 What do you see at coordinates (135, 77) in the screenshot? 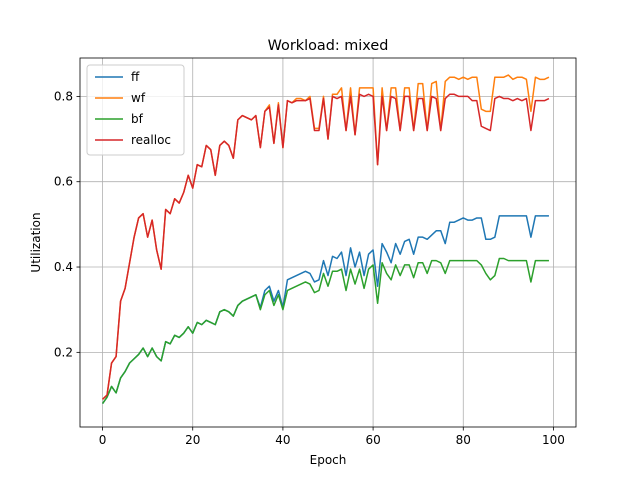
I see `legend-label-ff: ff` at bounding box center [135, 77].